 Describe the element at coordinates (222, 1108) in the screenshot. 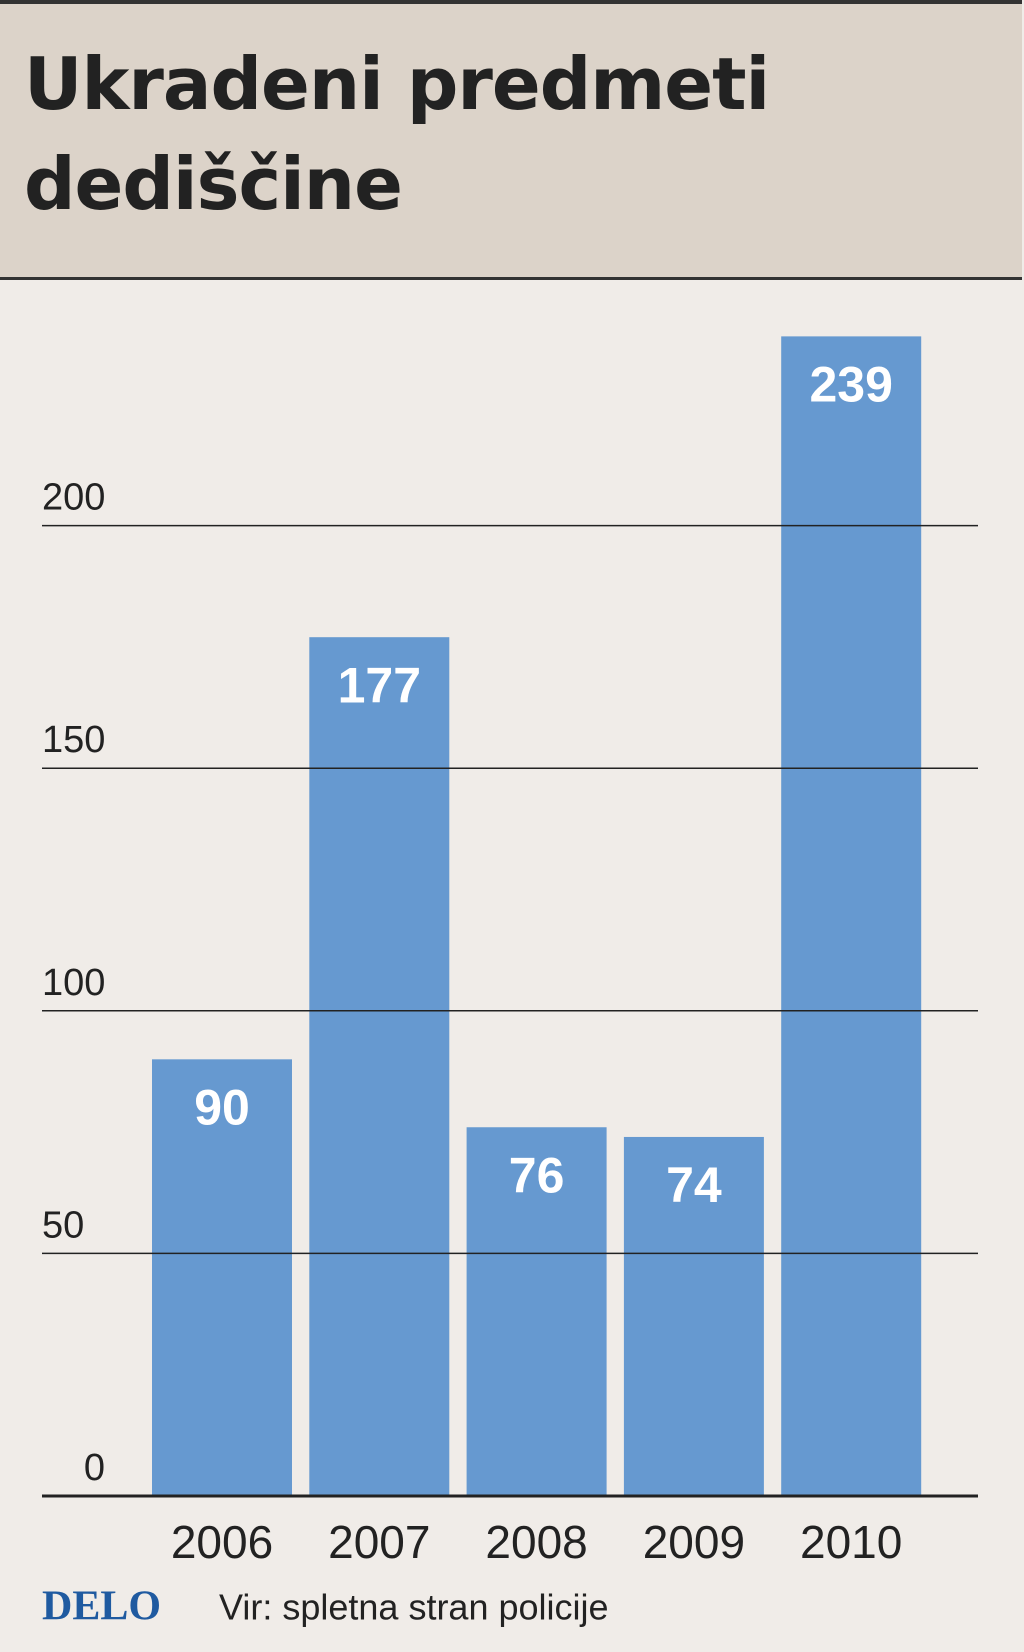

I see `value-label: 90` at that location.